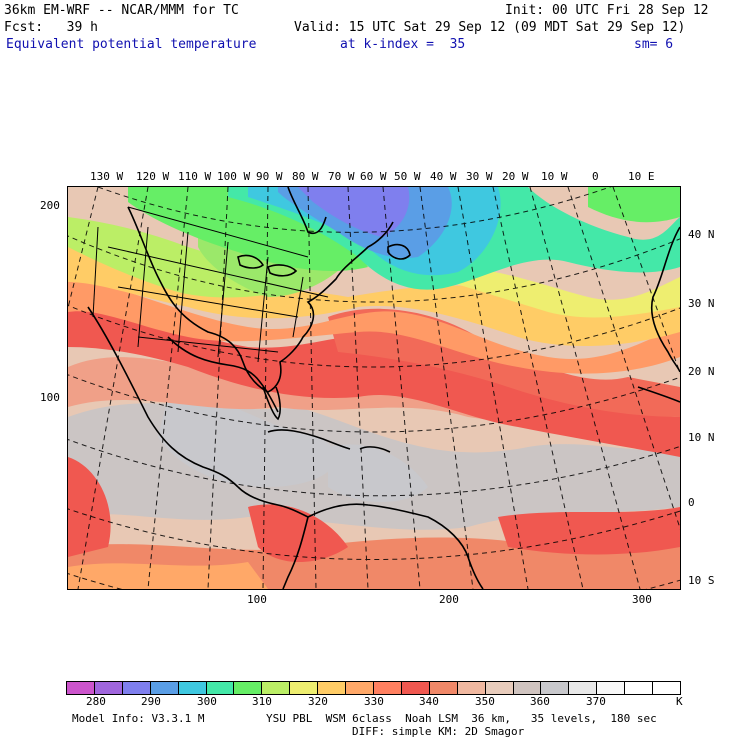  What do you see at coordinates (641, 176) in the screenshot?
I see `lon-label: 10 E` at bounding box center [641, 176].